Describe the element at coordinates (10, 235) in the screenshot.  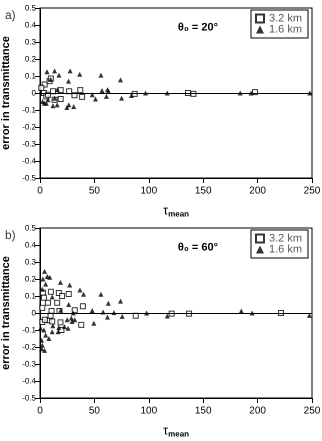
I see `chart-title: b)` at that location.